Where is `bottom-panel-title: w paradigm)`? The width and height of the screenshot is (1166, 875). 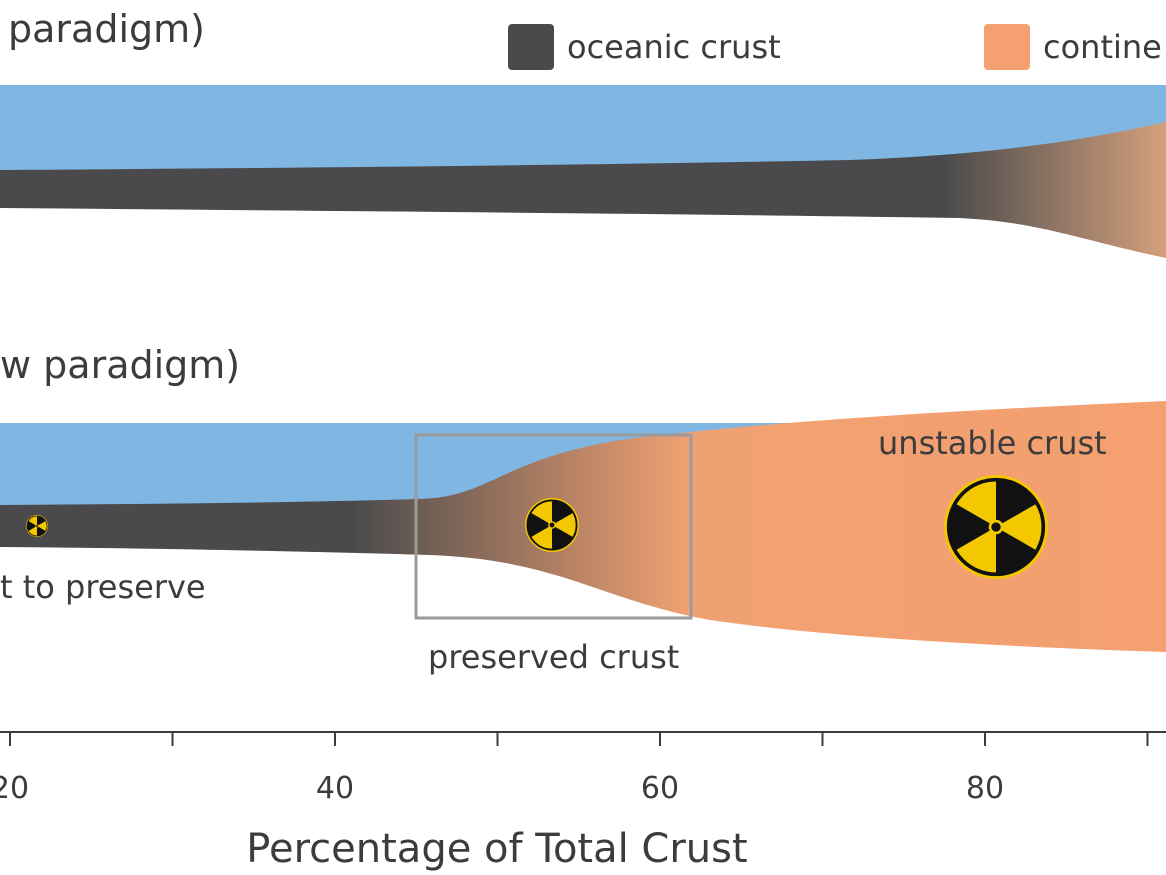
bottom-panel-title: w paradigm) is located at coordinates (120, 365).